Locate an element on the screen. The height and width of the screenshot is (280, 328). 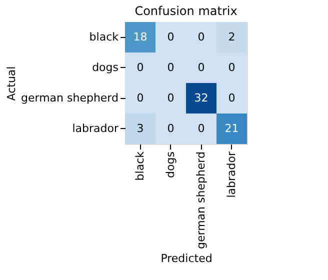
data-label: 18 is located at coordinates (140, 37).